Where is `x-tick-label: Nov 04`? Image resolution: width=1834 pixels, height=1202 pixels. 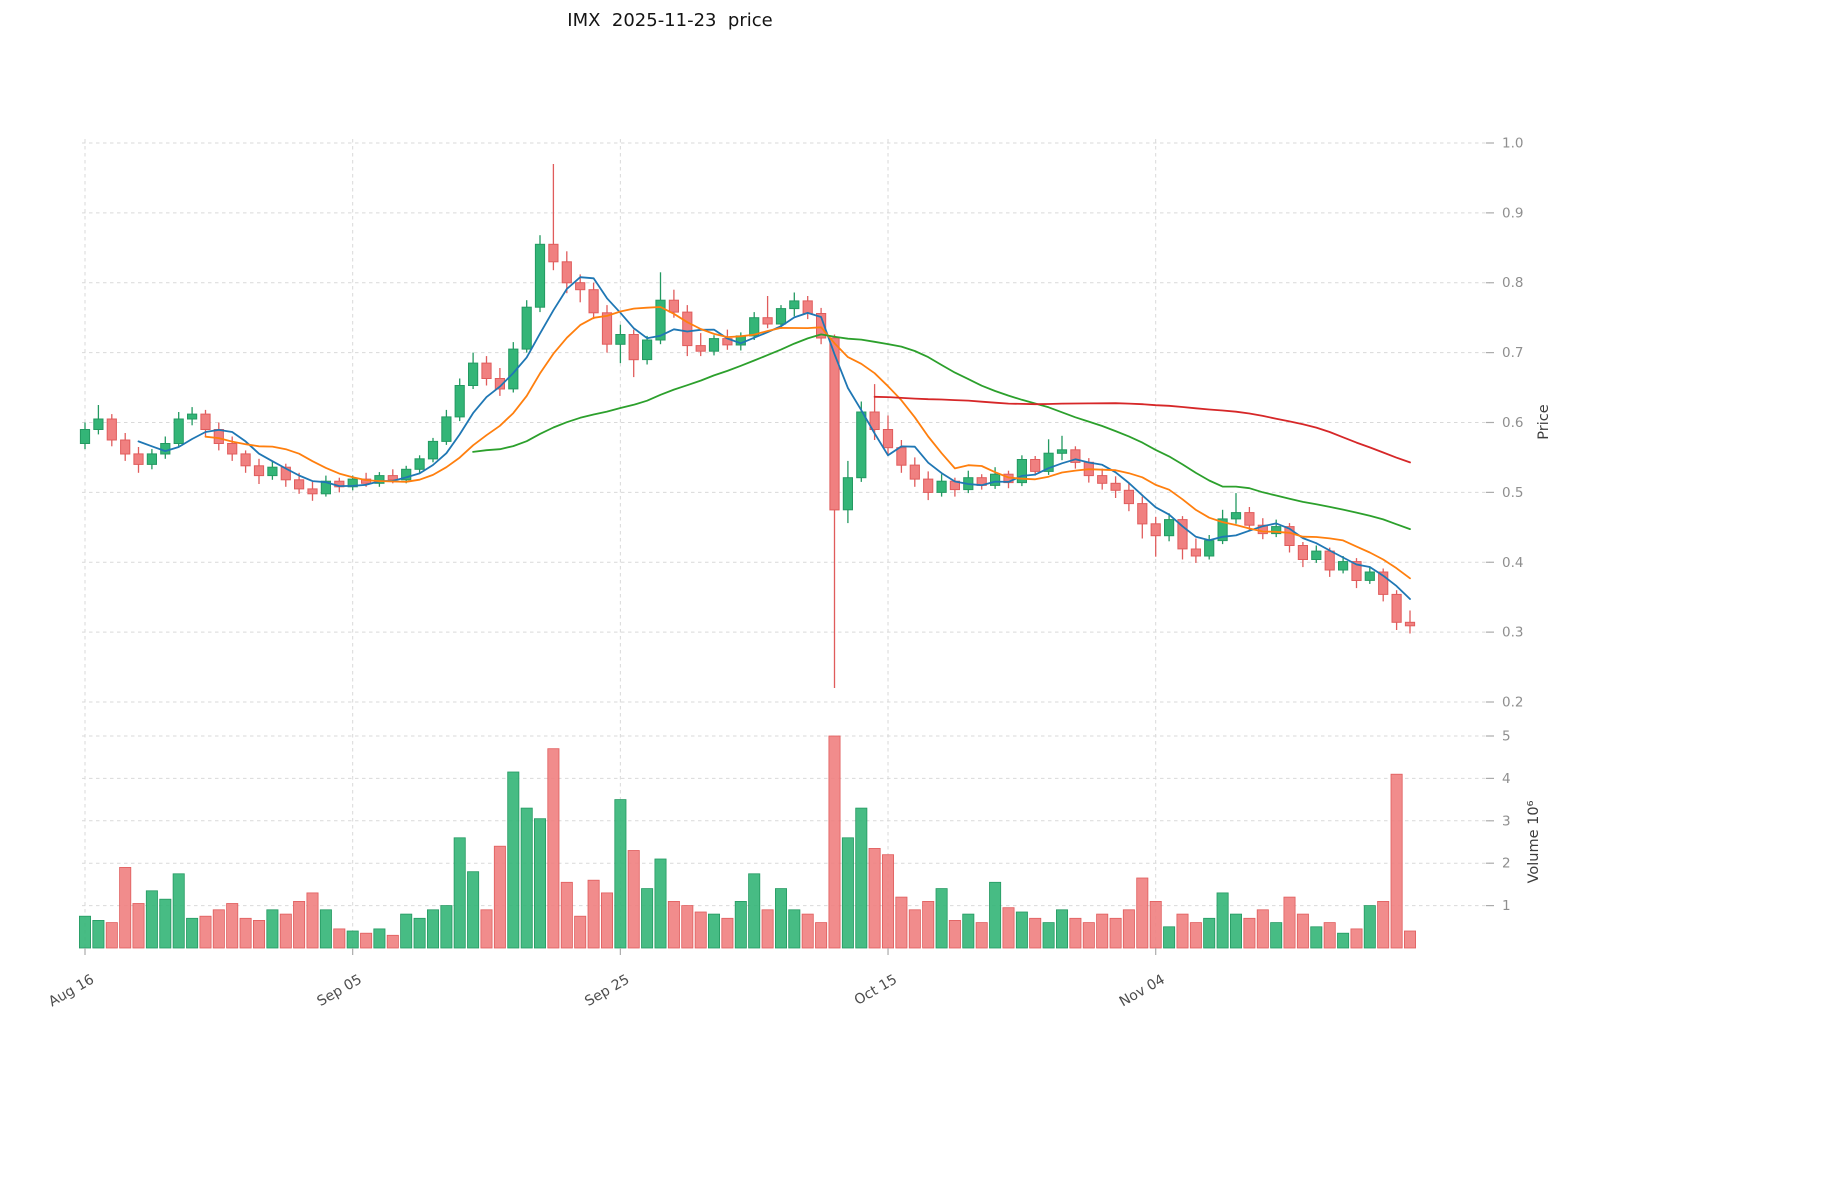 x-tick-label: Nov 04 is located at coordinates (1142, 991).